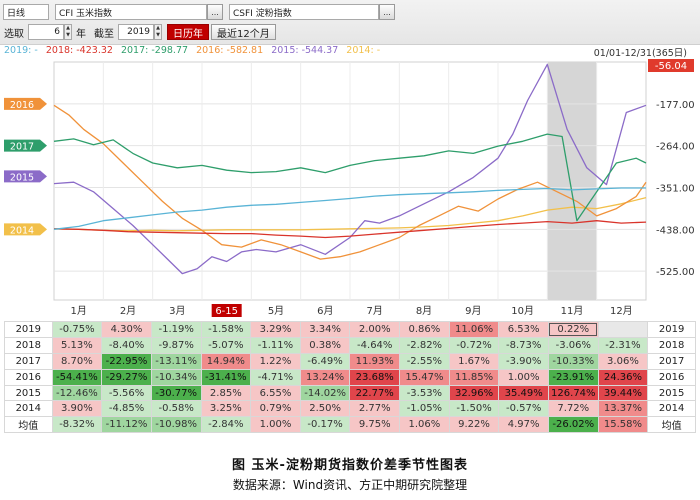 The height and width of the screenshot is (500, 700). Describe the element at coordinates (325, 393) in the screenshot. I see `table-cell: -14.02%` at that location.